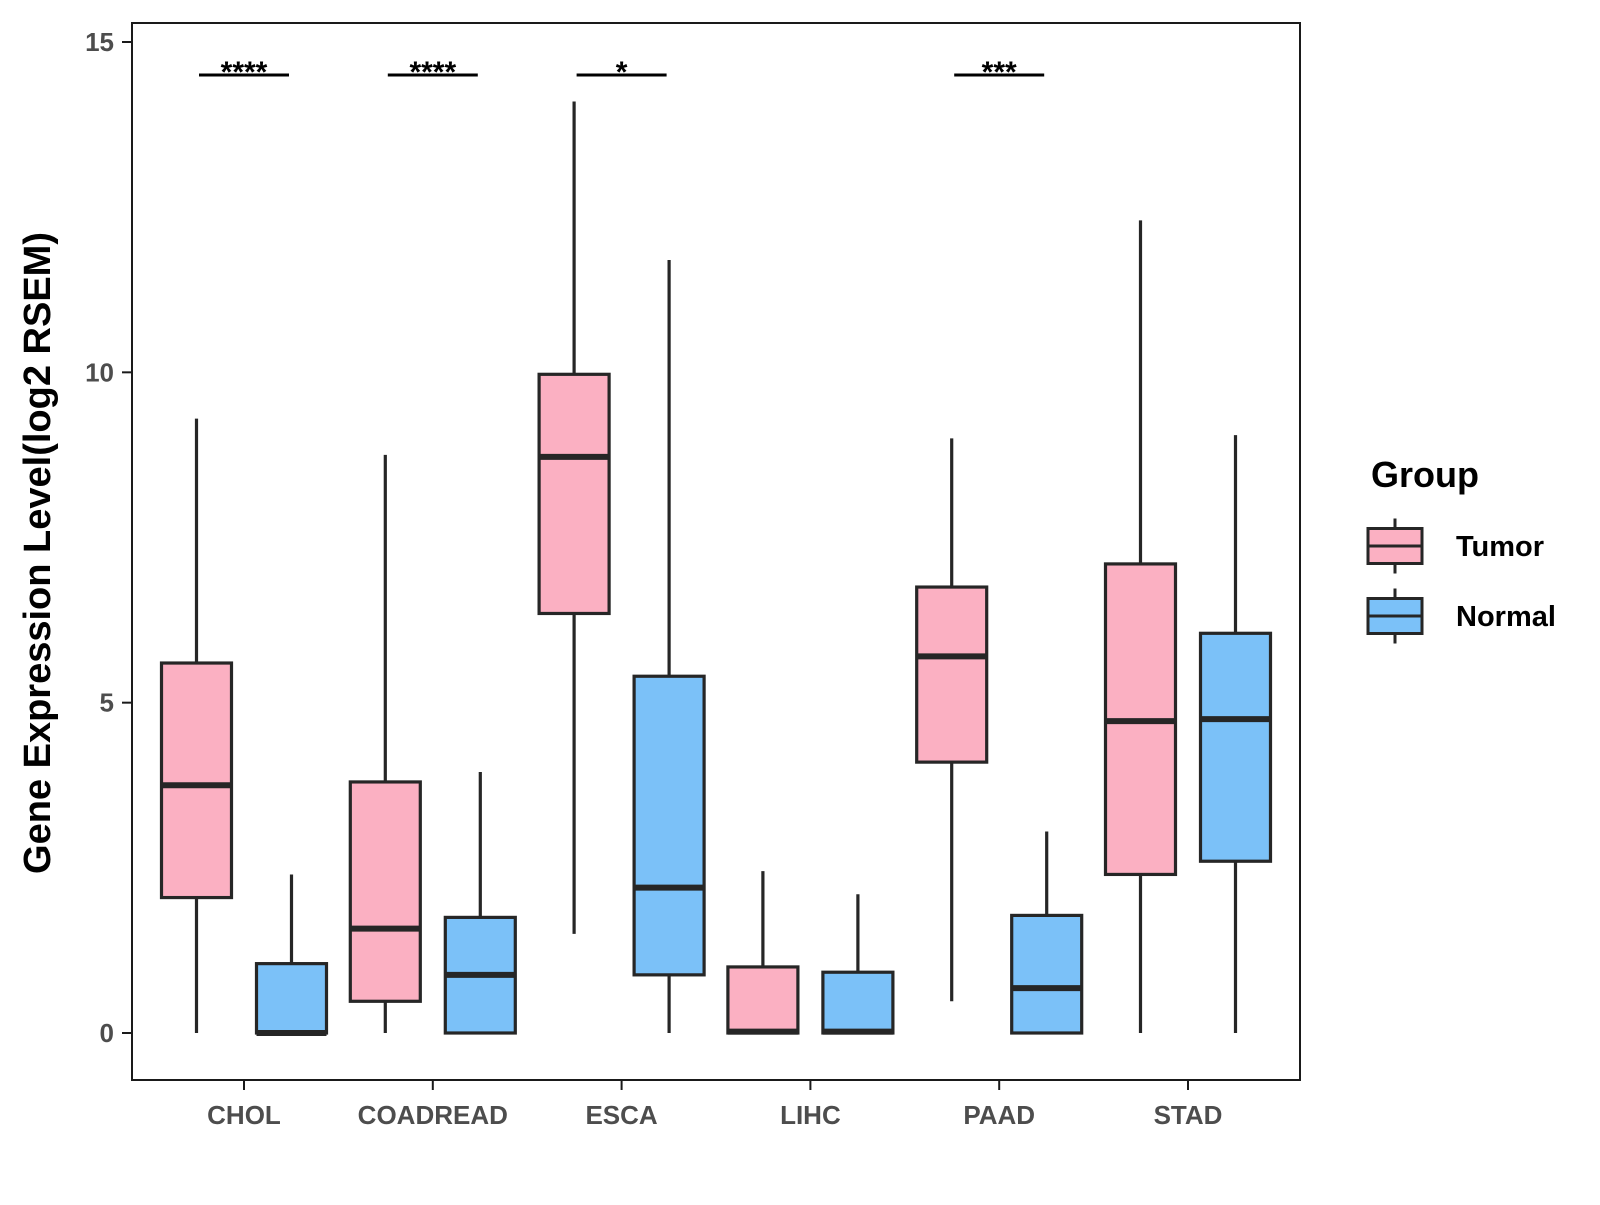 This screenshot has height=1205, width=1600. What do you see at coordinates (385, 743) in the screenshot?
I see `box-tumor-coadread` at bounding box center [385, 743].